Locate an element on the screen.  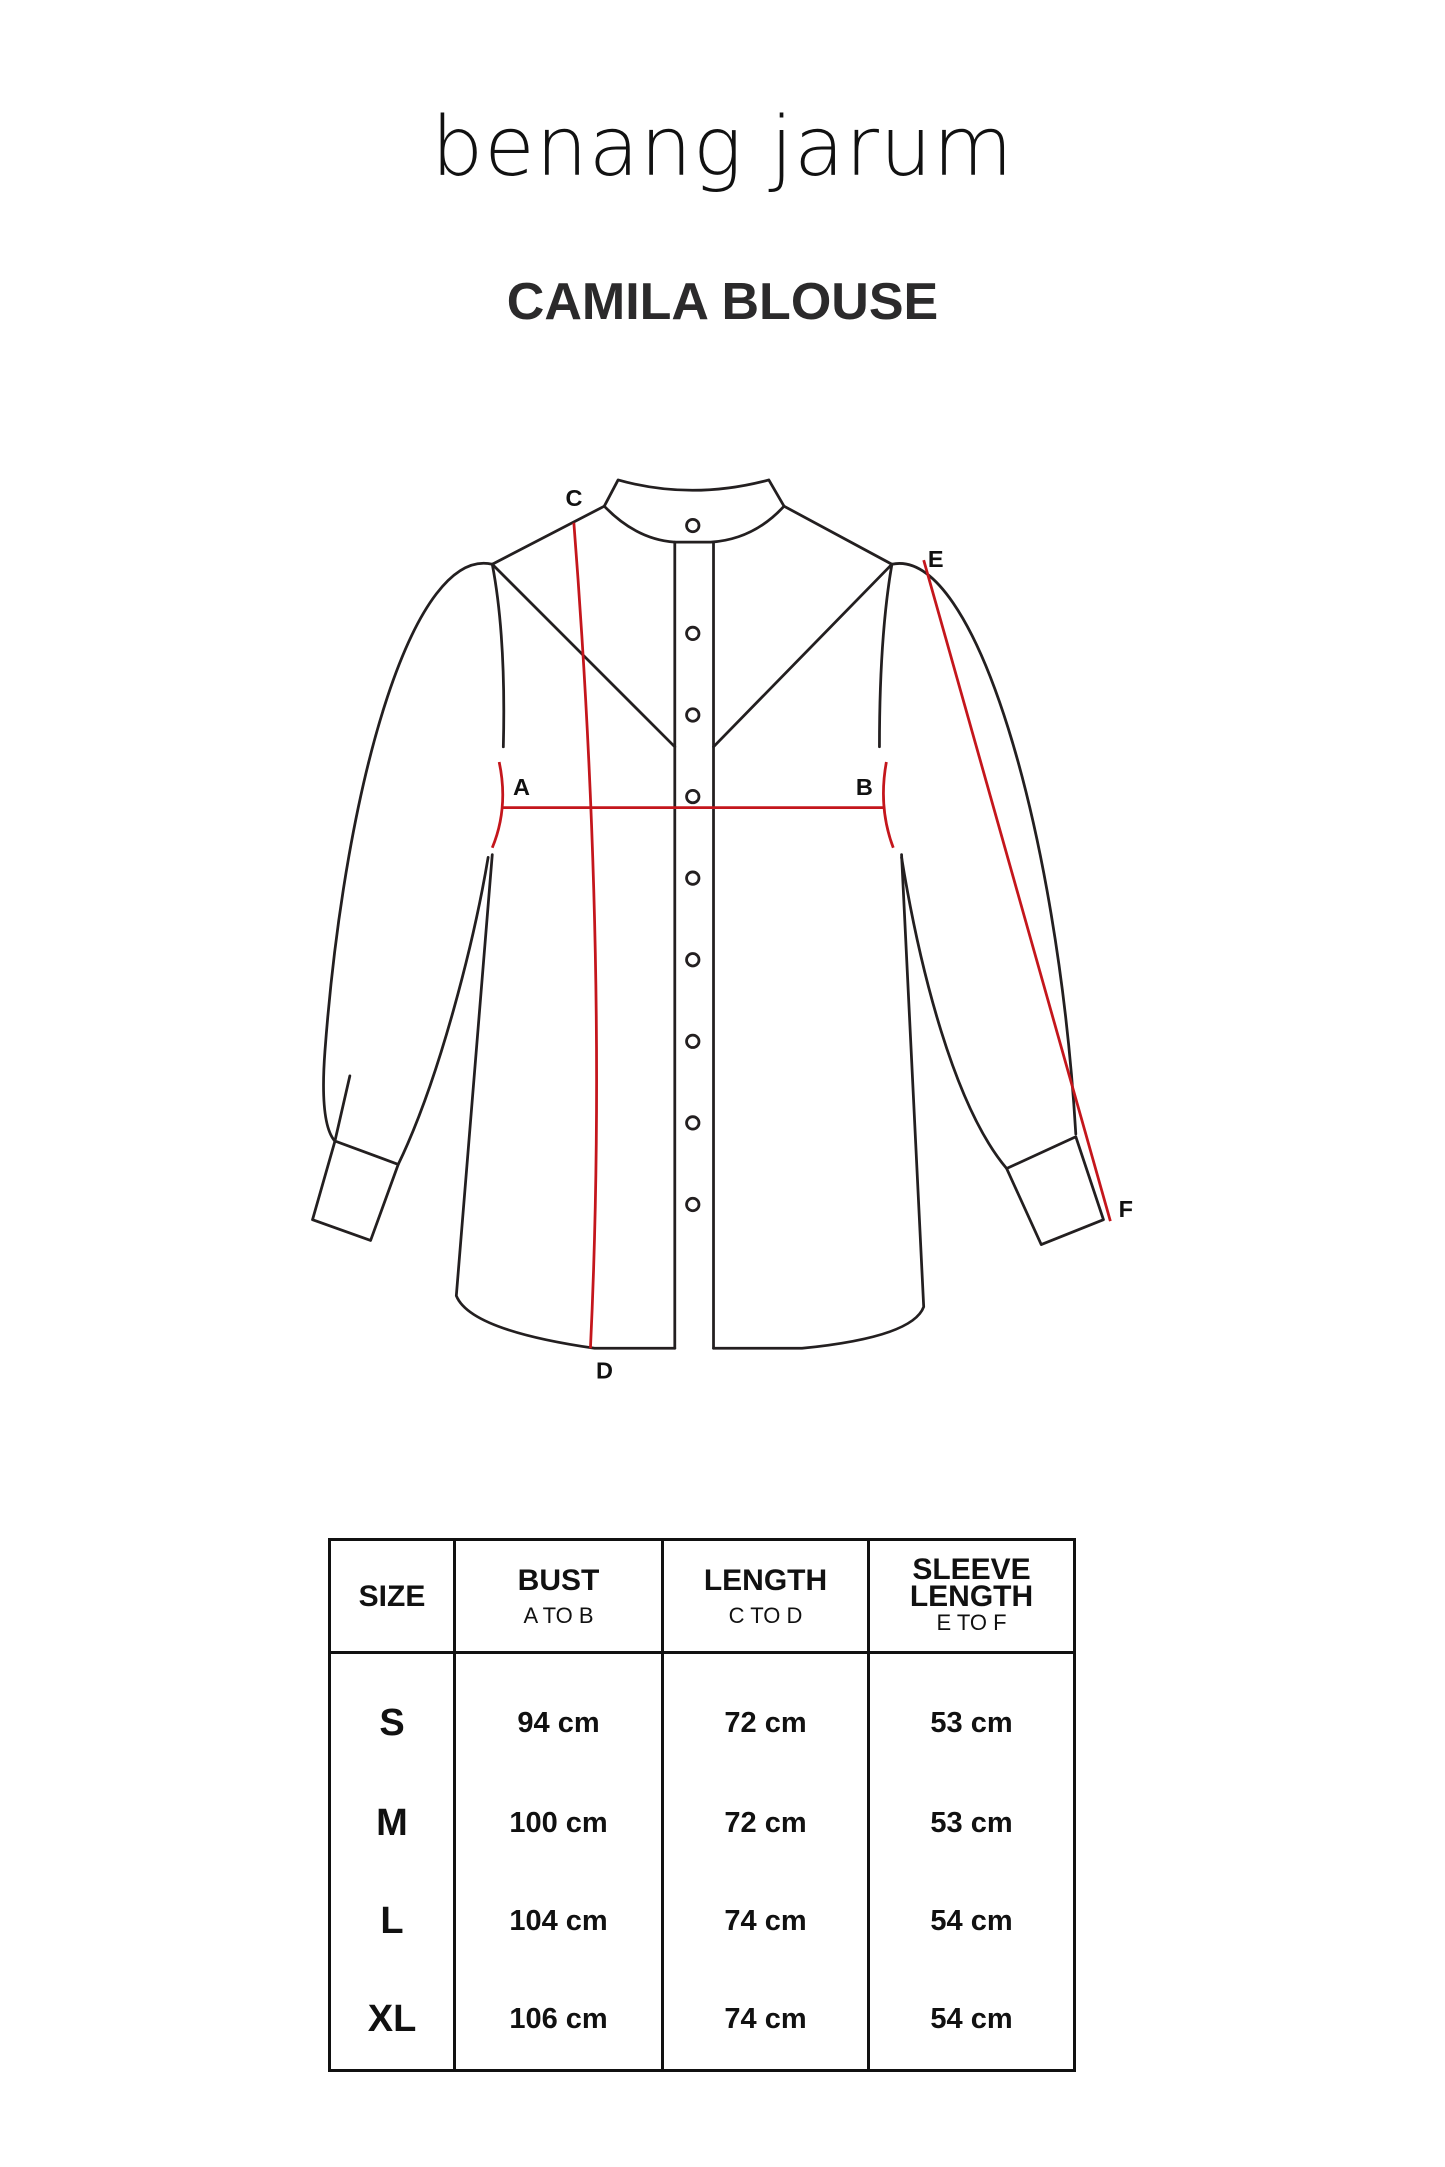
cell-bust: 100 cm is located at coordinates (558, 1823).